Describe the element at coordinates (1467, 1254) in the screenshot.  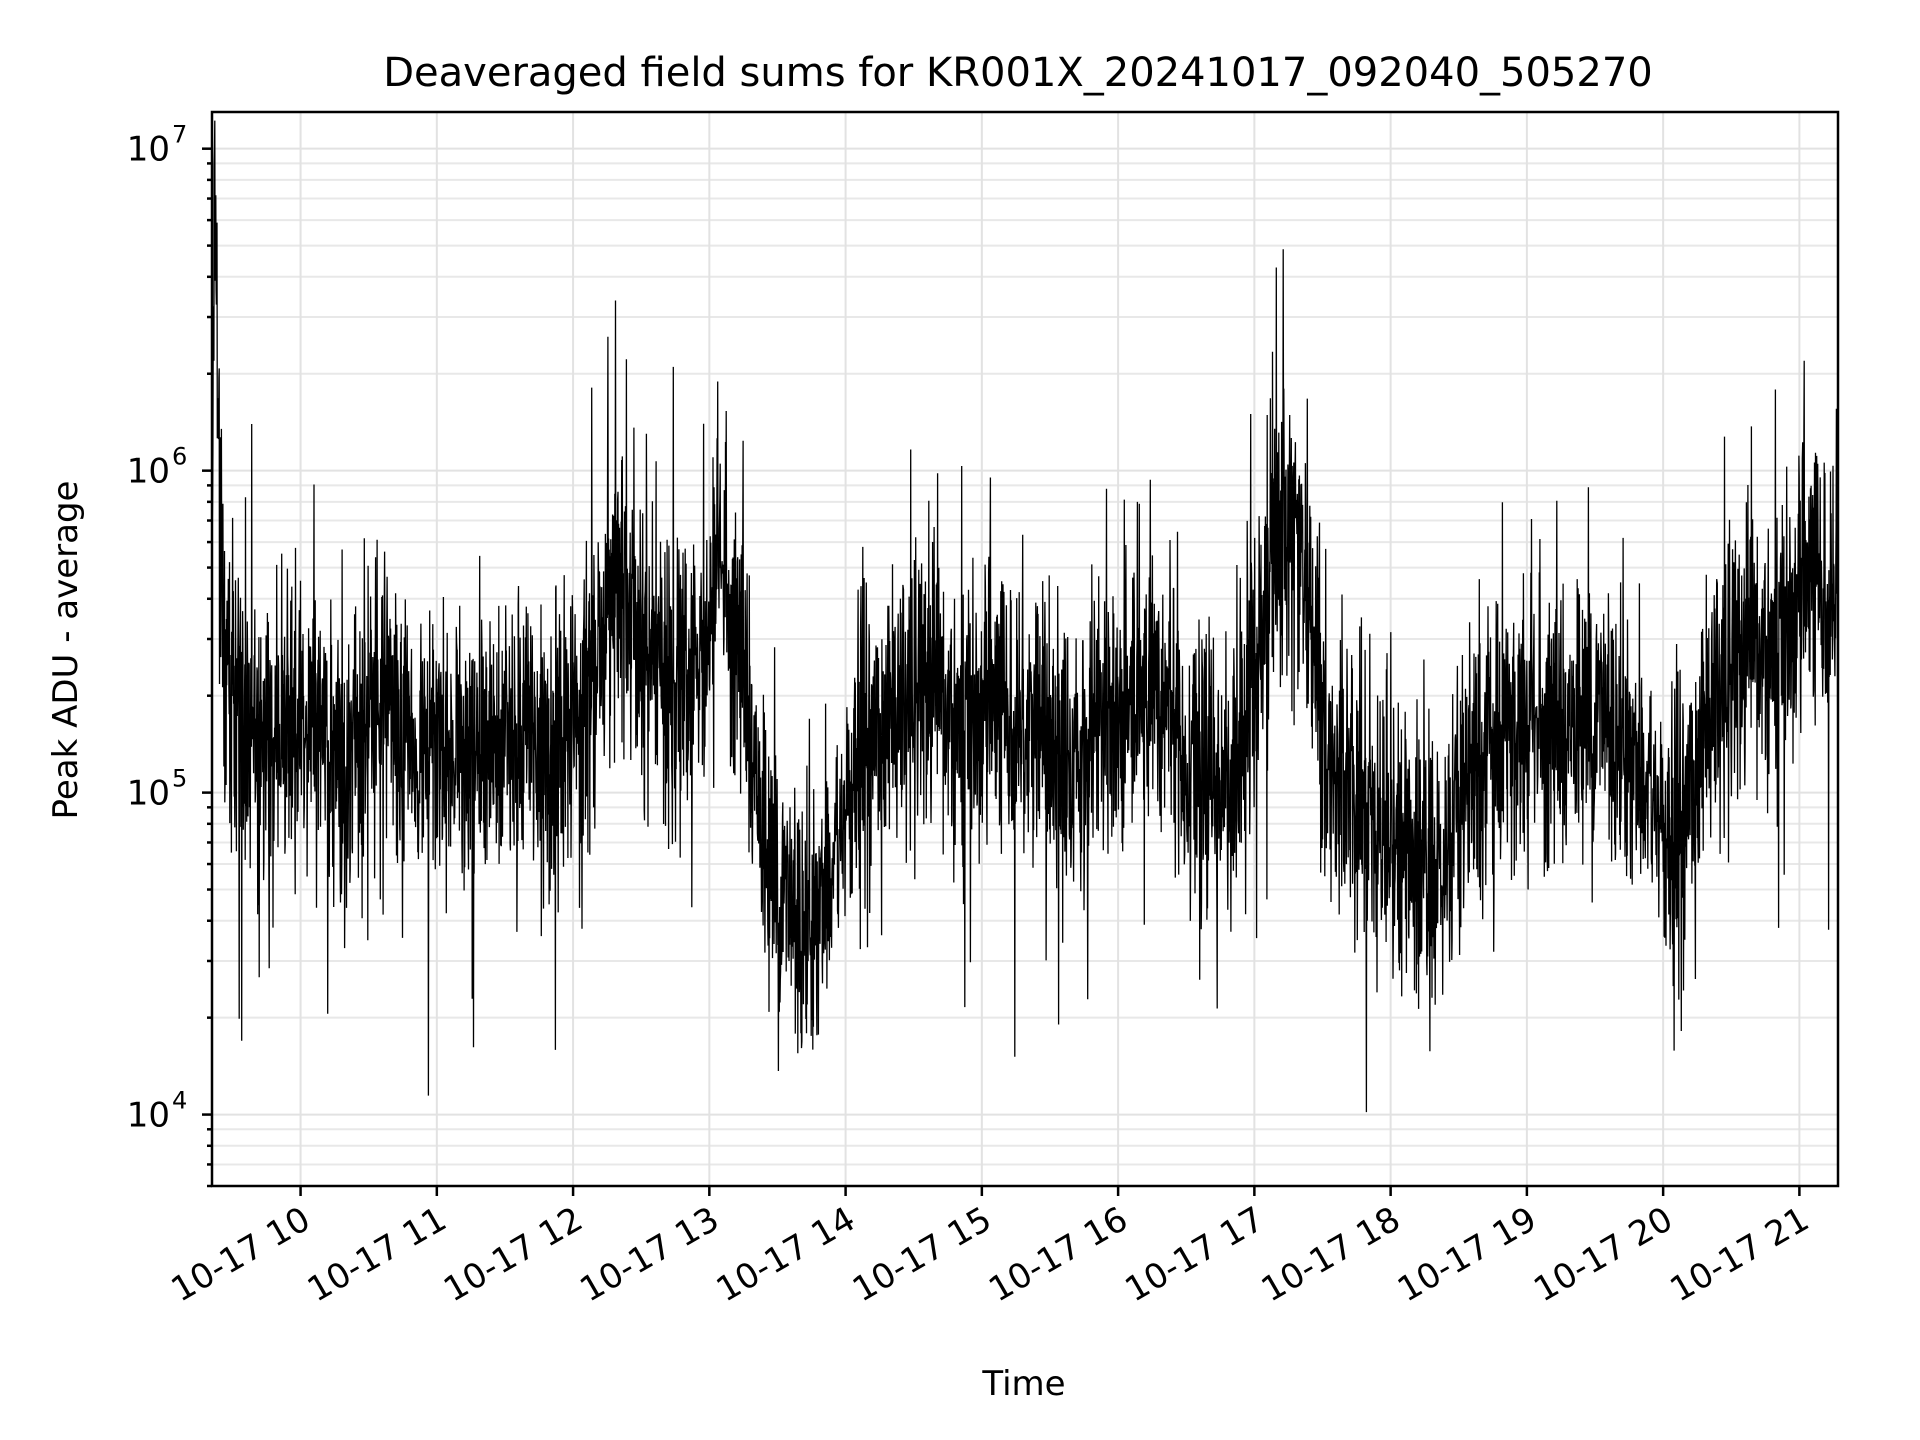
I see `x-tick-label: 10-17 19` at that location.